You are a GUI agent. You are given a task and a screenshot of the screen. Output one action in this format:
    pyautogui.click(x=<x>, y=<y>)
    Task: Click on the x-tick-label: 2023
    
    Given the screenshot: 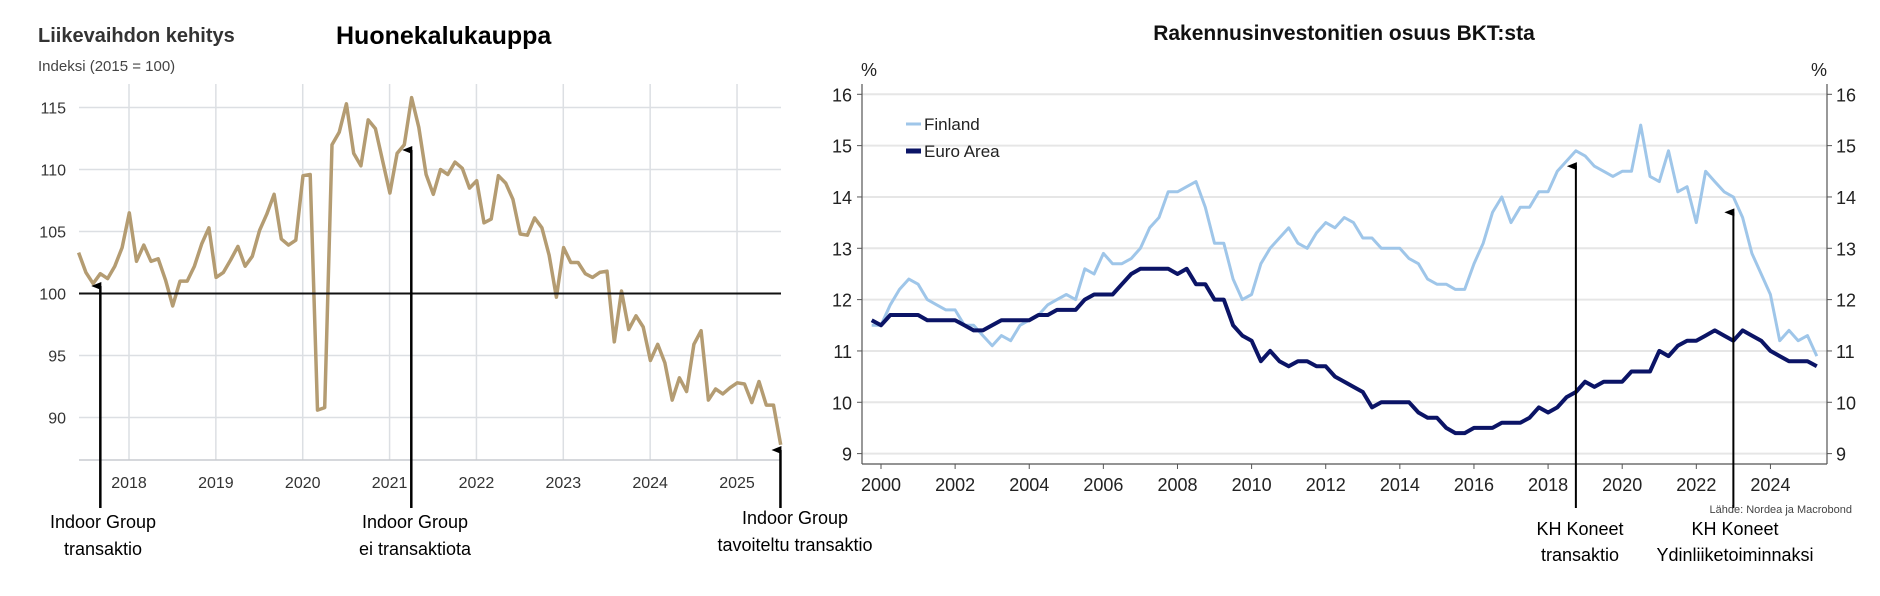 What is the action you would take?
    pyautogui.click(x=564, y=483)
    